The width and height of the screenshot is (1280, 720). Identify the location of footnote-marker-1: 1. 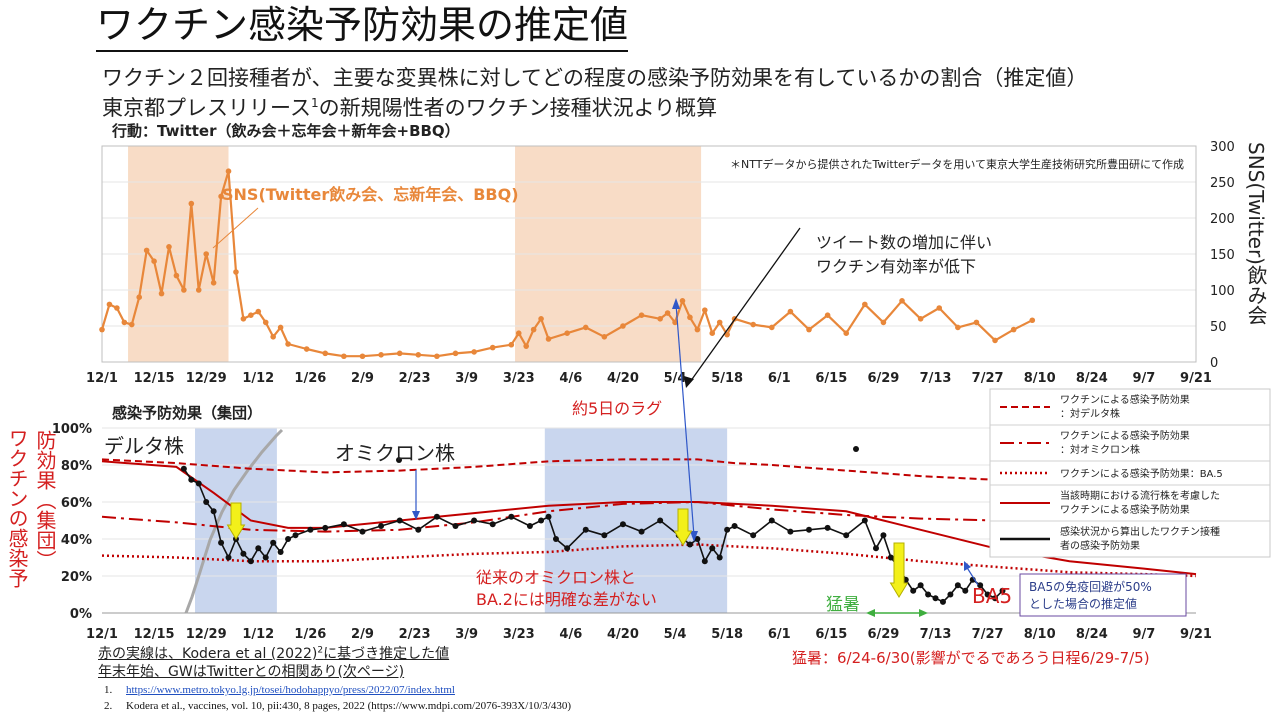
(314, 103).